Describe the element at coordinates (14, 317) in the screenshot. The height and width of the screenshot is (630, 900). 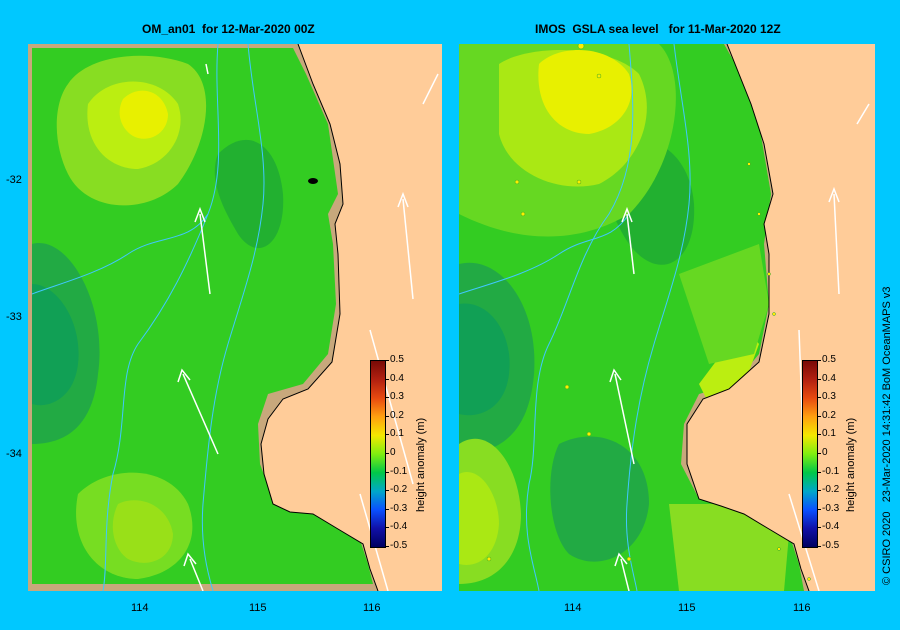
I see `lat-label: -33` at that location.